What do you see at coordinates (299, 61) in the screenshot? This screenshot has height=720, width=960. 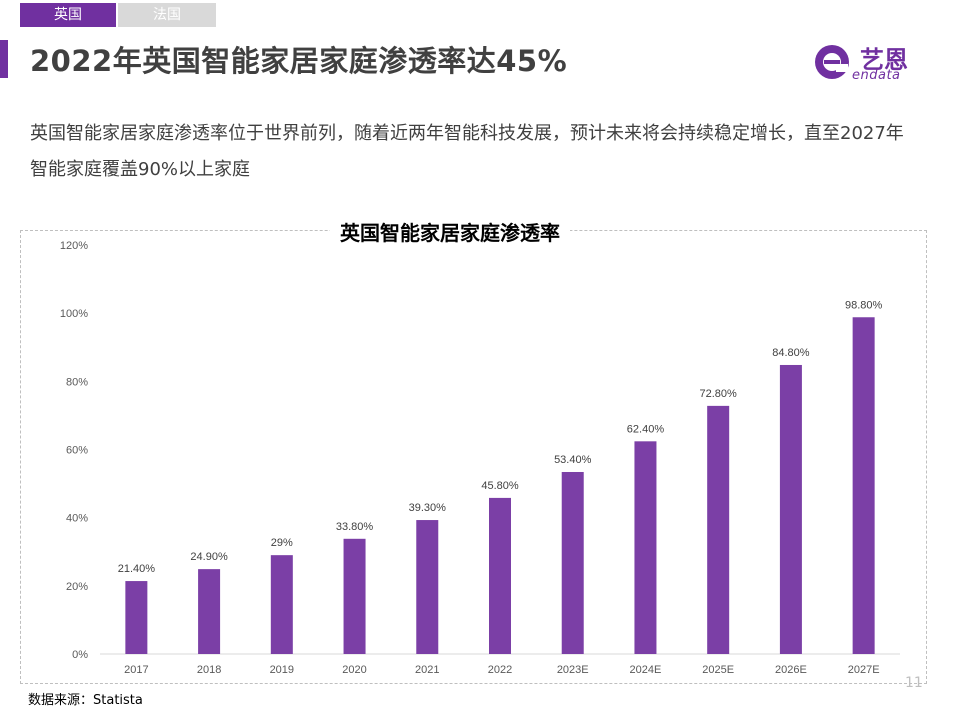 I see `page-title: 2022年英国智能家居家庭渗透率达45%` at bounding box center [299, 61].